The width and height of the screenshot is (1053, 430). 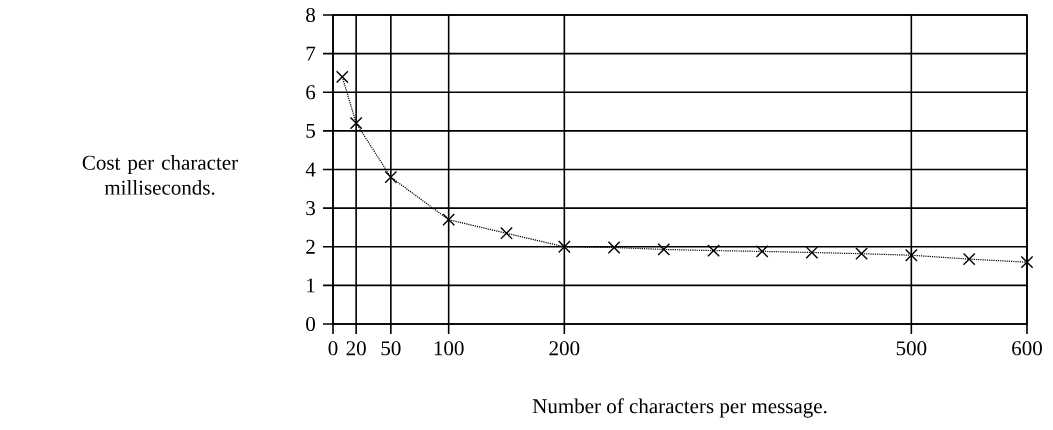 What do you see at coordinates (311, 285) in the screenshot?
I see `y-tick-label: 1` at bounding box center [311, 285].